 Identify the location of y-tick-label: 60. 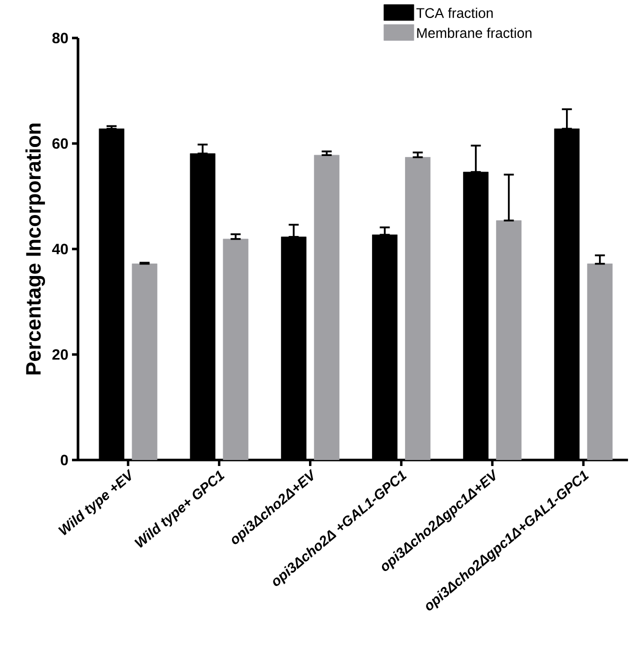
(60, 143).